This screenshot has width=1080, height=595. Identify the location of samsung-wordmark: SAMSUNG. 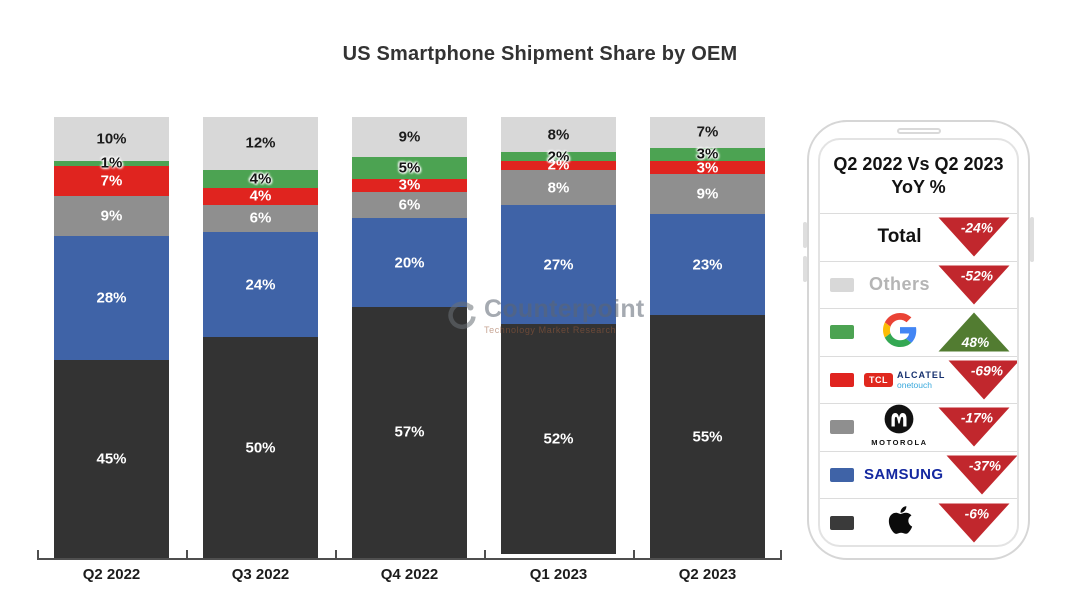
(904, 474).